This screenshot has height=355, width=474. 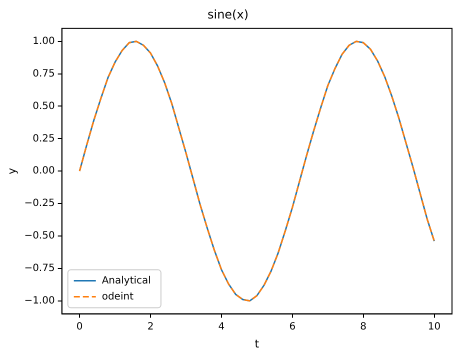 I want to click on y-tick-label: 1.00, so click(x=43, y=41).